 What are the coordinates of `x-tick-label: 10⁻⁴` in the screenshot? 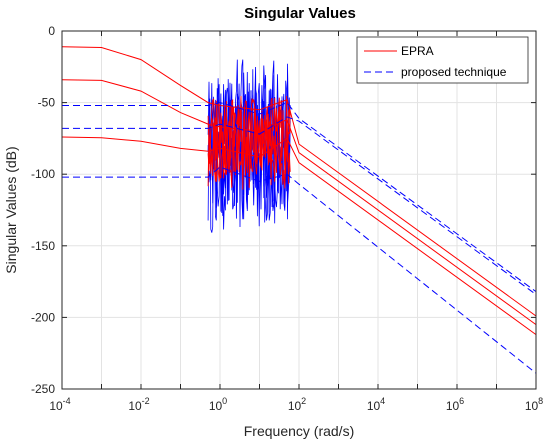 It's located at (59, 404).